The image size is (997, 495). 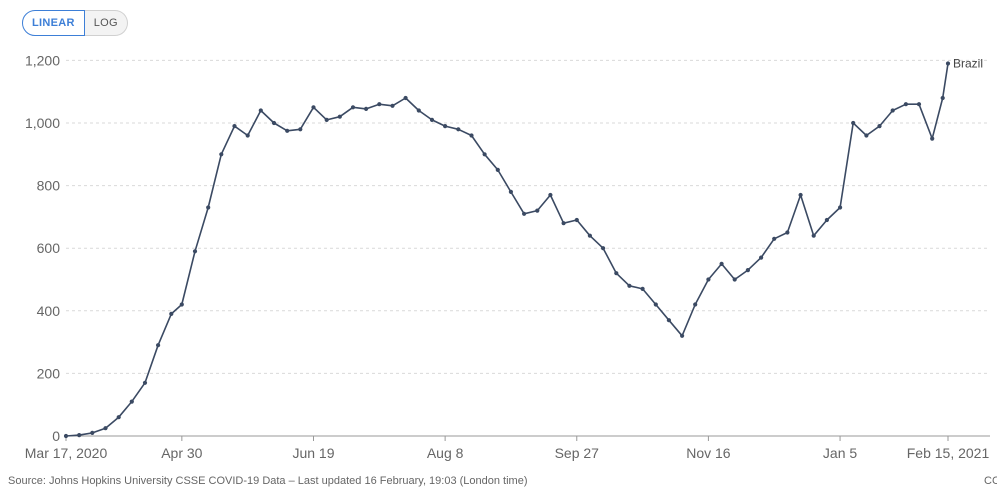 What do you see at coordinates (313, 453) in the screenshot?
I see `x-tick-label: Jun 19` at bounding box center [313, 453].